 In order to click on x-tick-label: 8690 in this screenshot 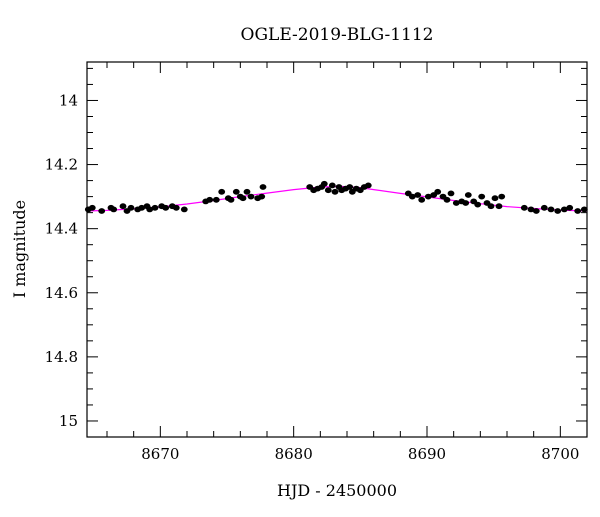, I will do `click(427, 454)`.